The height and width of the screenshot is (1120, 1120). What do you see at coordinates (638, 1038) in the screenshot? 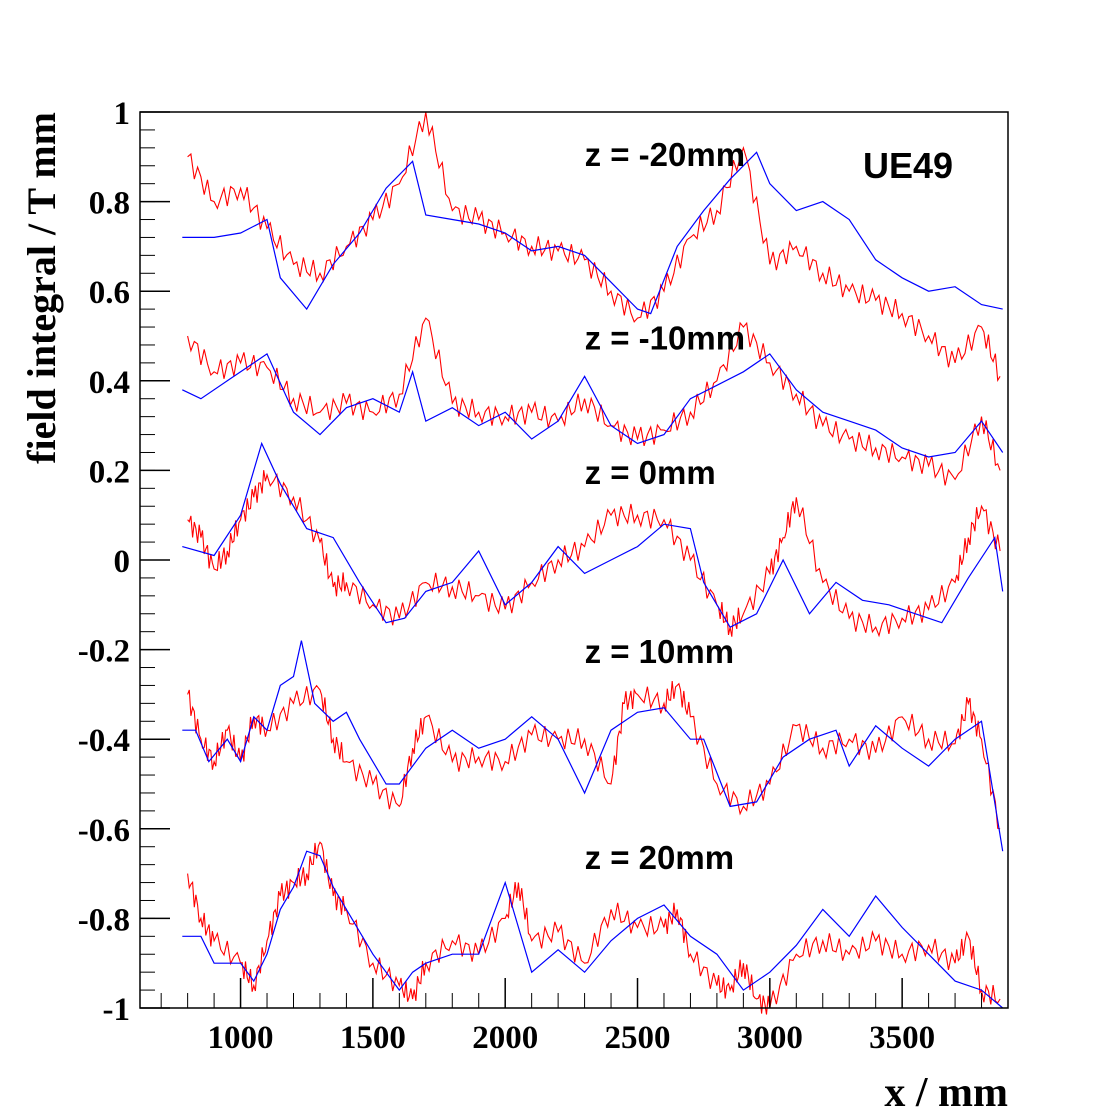
I see `x-tick-label: 2500` at bounding box center [638, 1038].